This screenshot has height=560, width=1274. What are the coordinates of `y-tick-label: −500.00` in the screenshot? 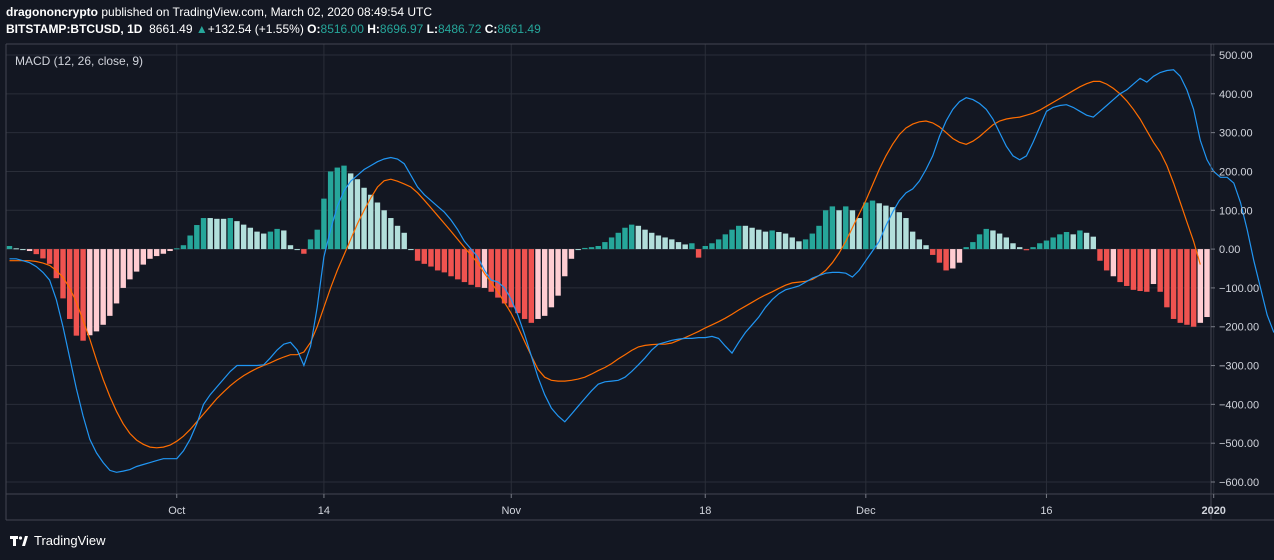 It's located at (1239, 444).